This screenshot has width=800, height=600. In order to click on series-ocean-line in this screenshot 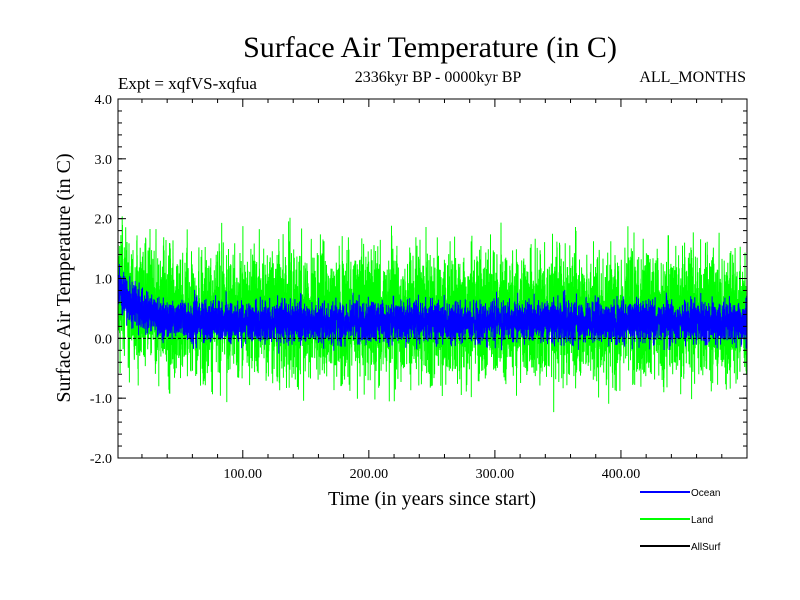, I will do `click(432, 309)`.